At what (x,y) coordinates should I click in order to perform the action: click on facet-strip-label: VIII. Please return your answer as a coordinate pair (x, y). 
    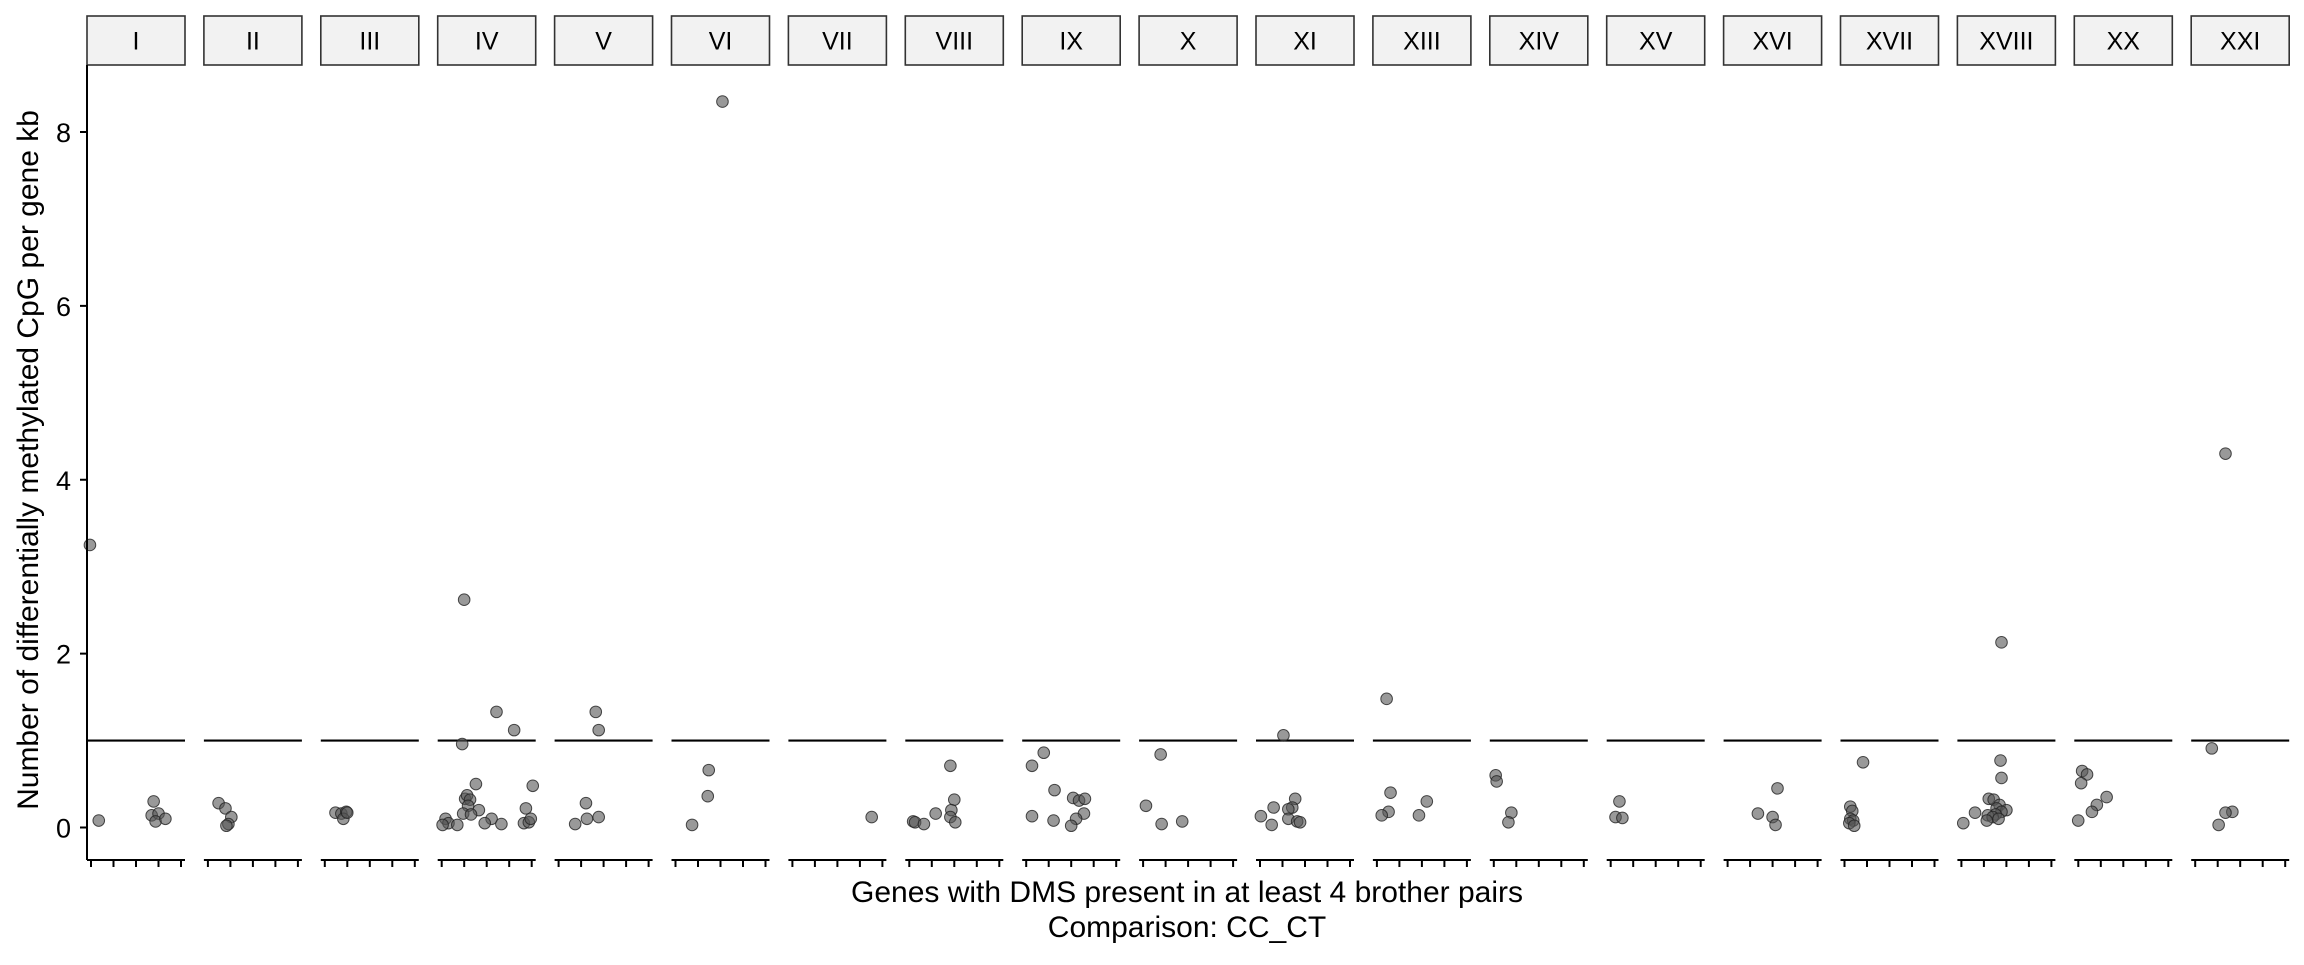
    Looking at the image, I should click on (955, 42).